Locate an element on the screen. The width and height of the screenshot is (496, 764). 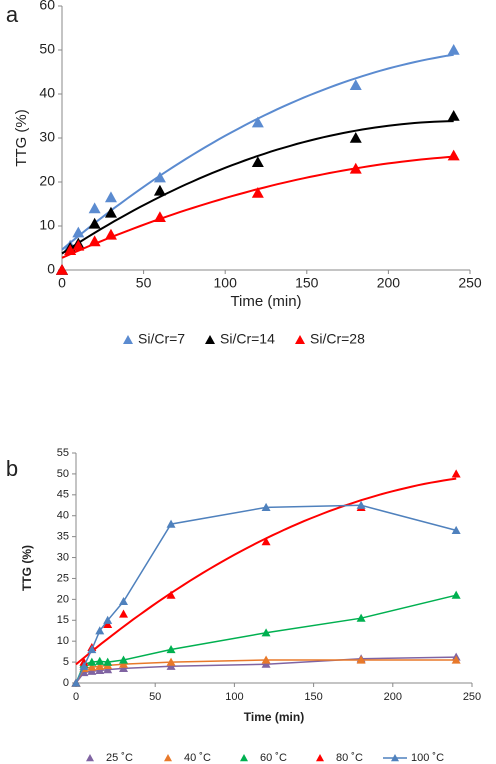
x-tick-label: 50 is located at coordinates (144, 283).